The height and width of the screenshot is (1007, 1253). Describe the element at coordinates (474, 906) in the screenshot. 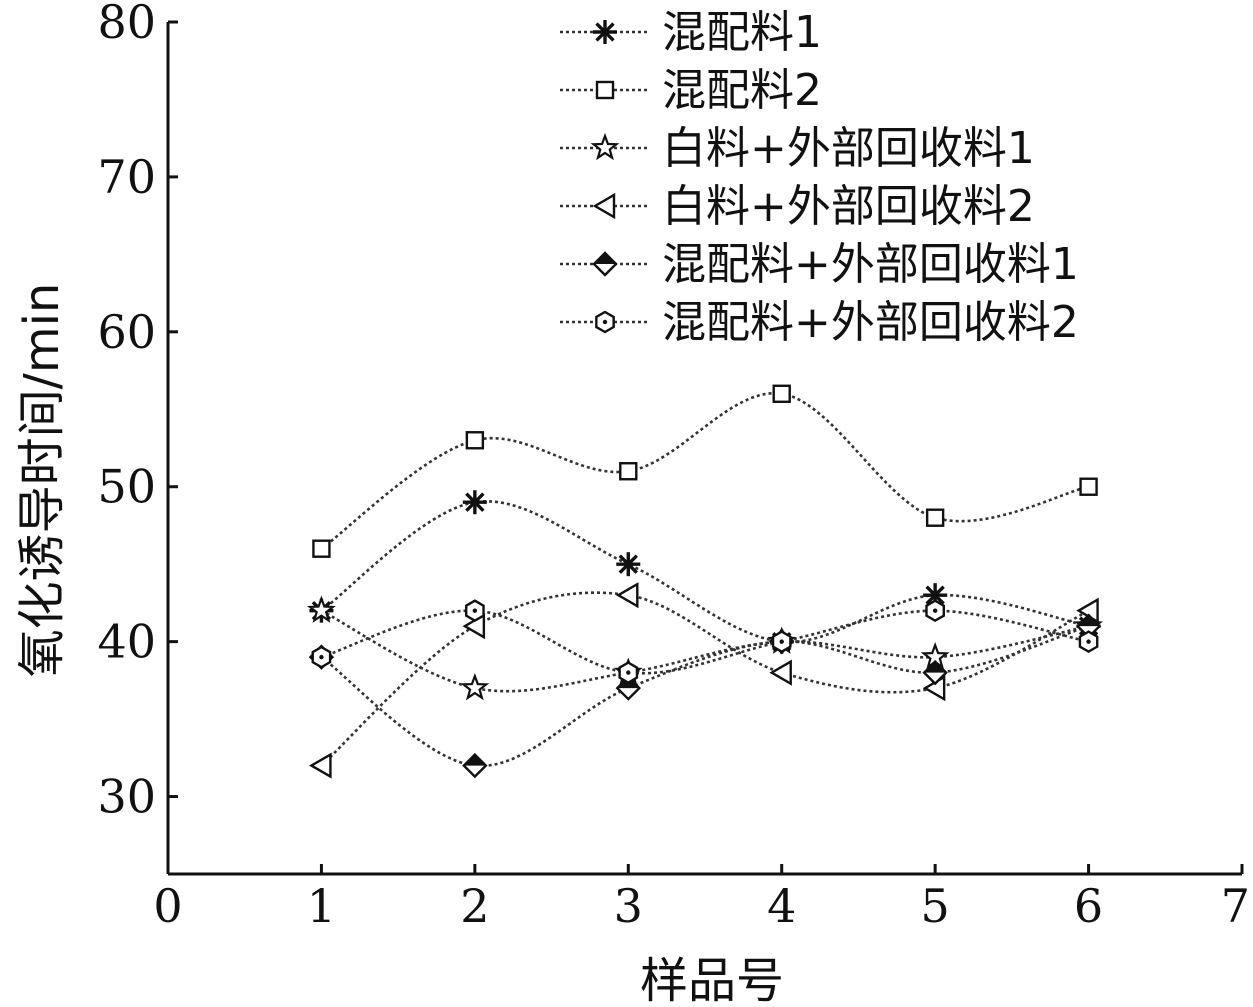

I see `x-tick-label: 2` at that location.